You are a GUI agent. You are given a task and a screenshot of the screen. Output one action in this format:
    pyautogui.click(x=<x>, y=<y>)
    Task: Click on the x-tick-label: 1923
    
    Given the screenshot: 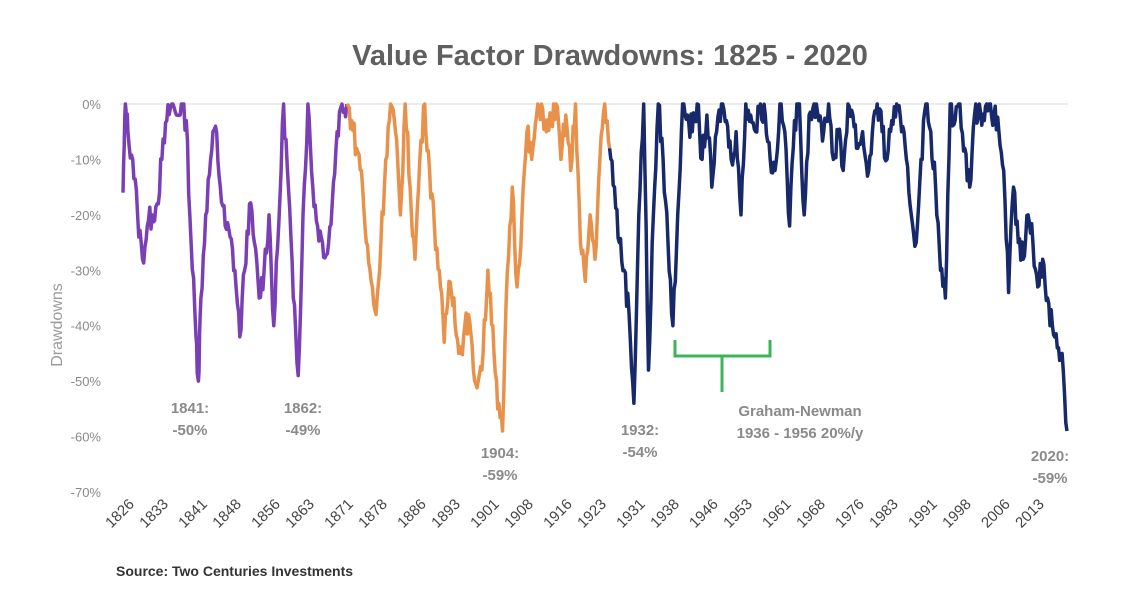 What is the action you would take?
    pyautogui.click(x=592, y=514)
    